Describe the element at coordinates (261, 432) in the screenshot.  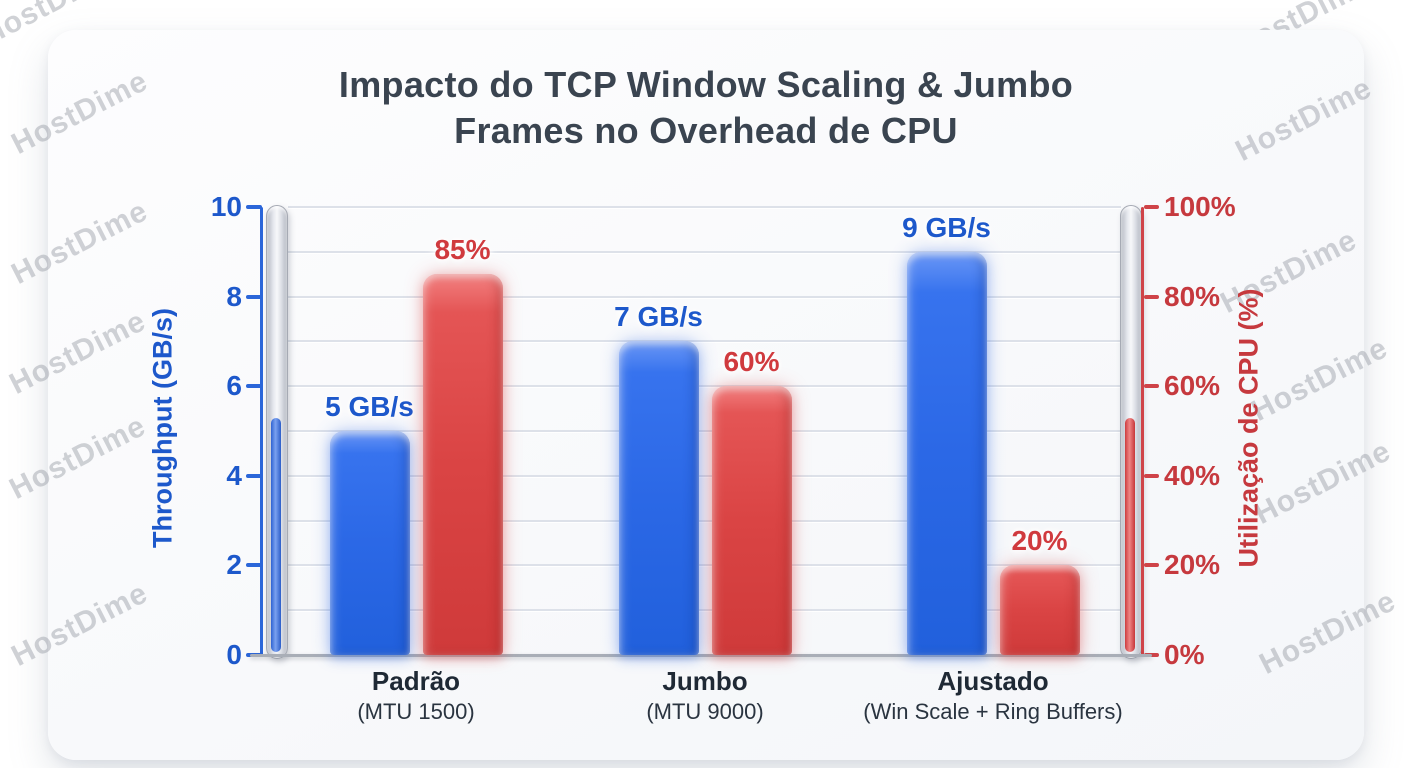
I see `left-axis-line` at that location.